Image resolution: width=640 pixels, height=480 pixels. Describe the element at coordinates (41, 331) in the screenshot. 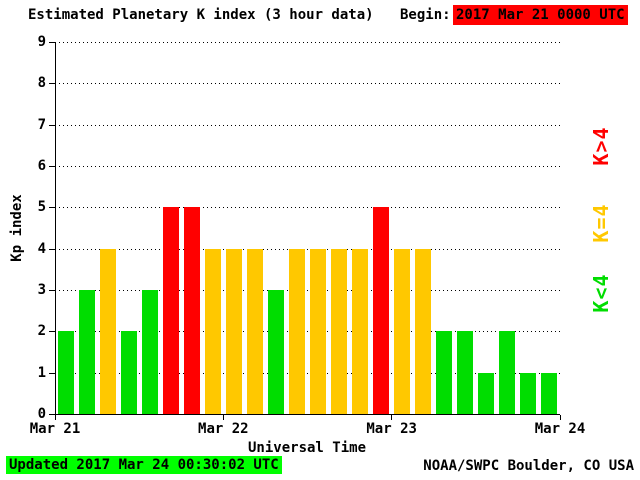

I see `y-tick-label: 2` at that location.